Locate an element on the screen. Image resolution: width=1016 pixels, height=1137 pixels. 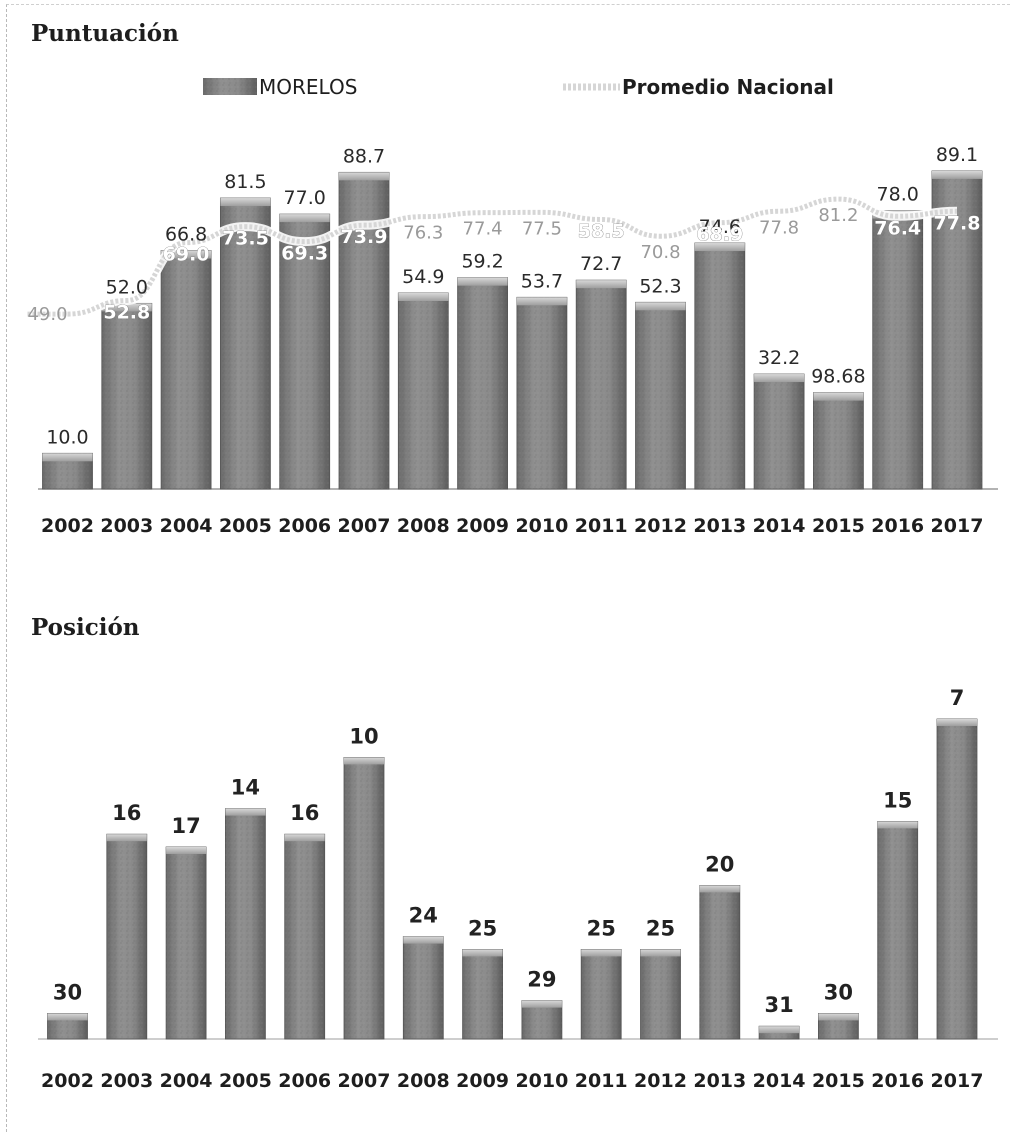
x-tick-label-2009: 2009 is located at coordinates (482, 526).